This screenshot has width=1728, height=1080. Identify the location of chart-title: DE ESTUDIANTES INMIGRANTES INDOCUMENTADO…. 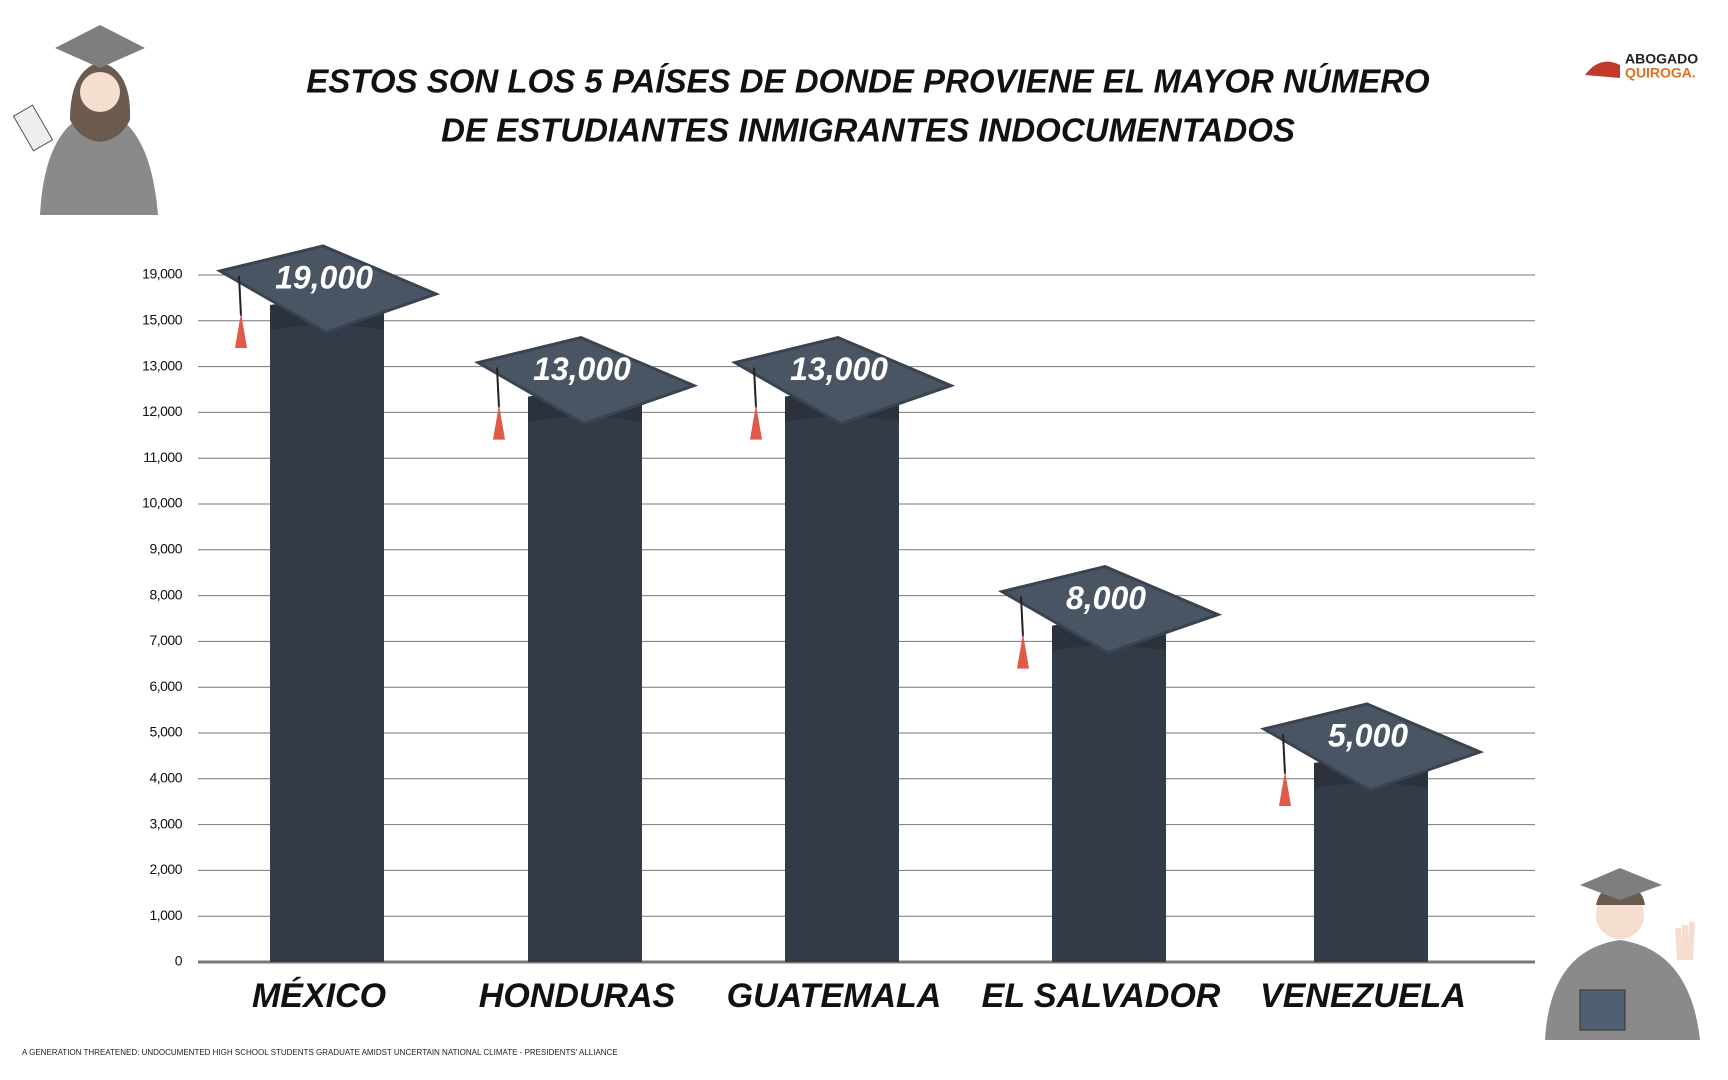
(868, 130).